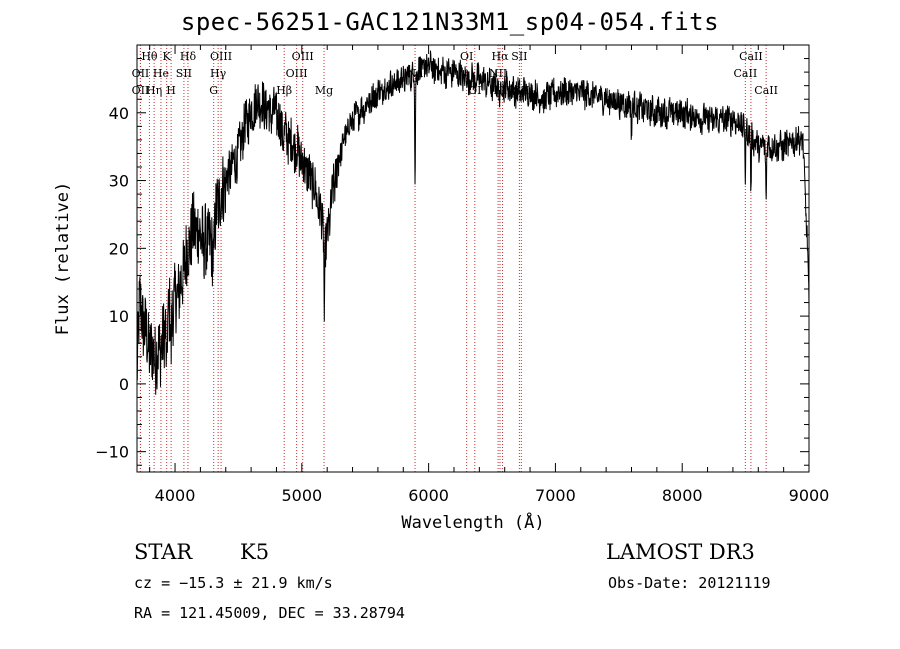  What do you see at coordinates (218, 73) in the screenshot?
I see `line-label-hγ: Hγ` at bounding box center [218, 73].